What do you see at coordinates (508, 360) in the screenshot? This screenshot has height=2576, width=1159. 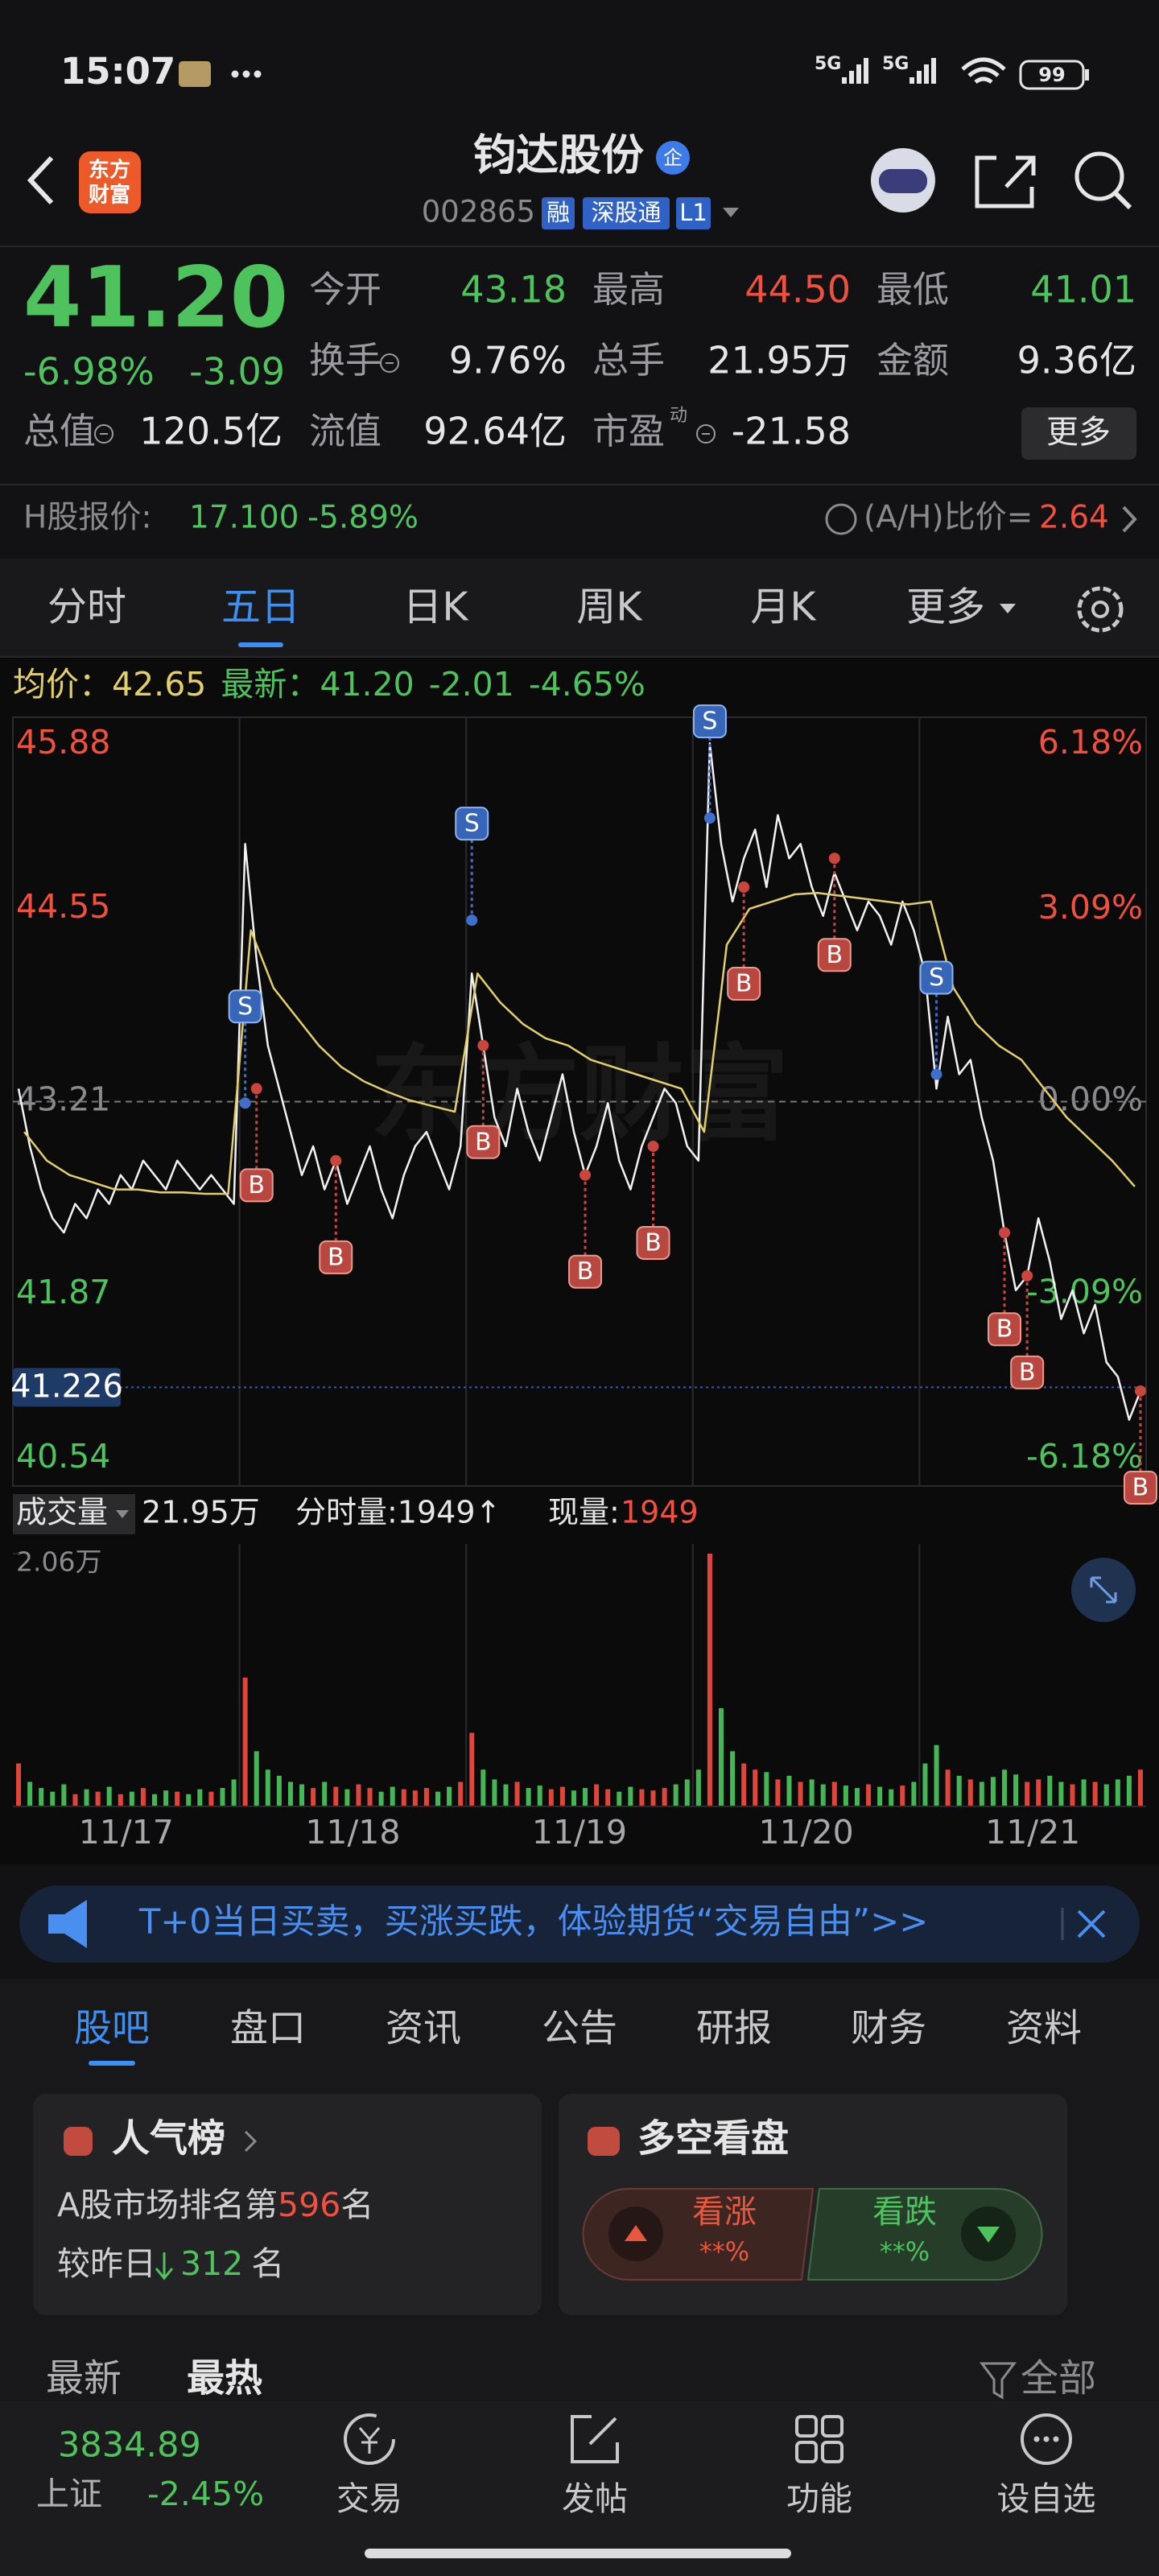 I see `stat-value: 9.76%` at bounding box center [508, 360].